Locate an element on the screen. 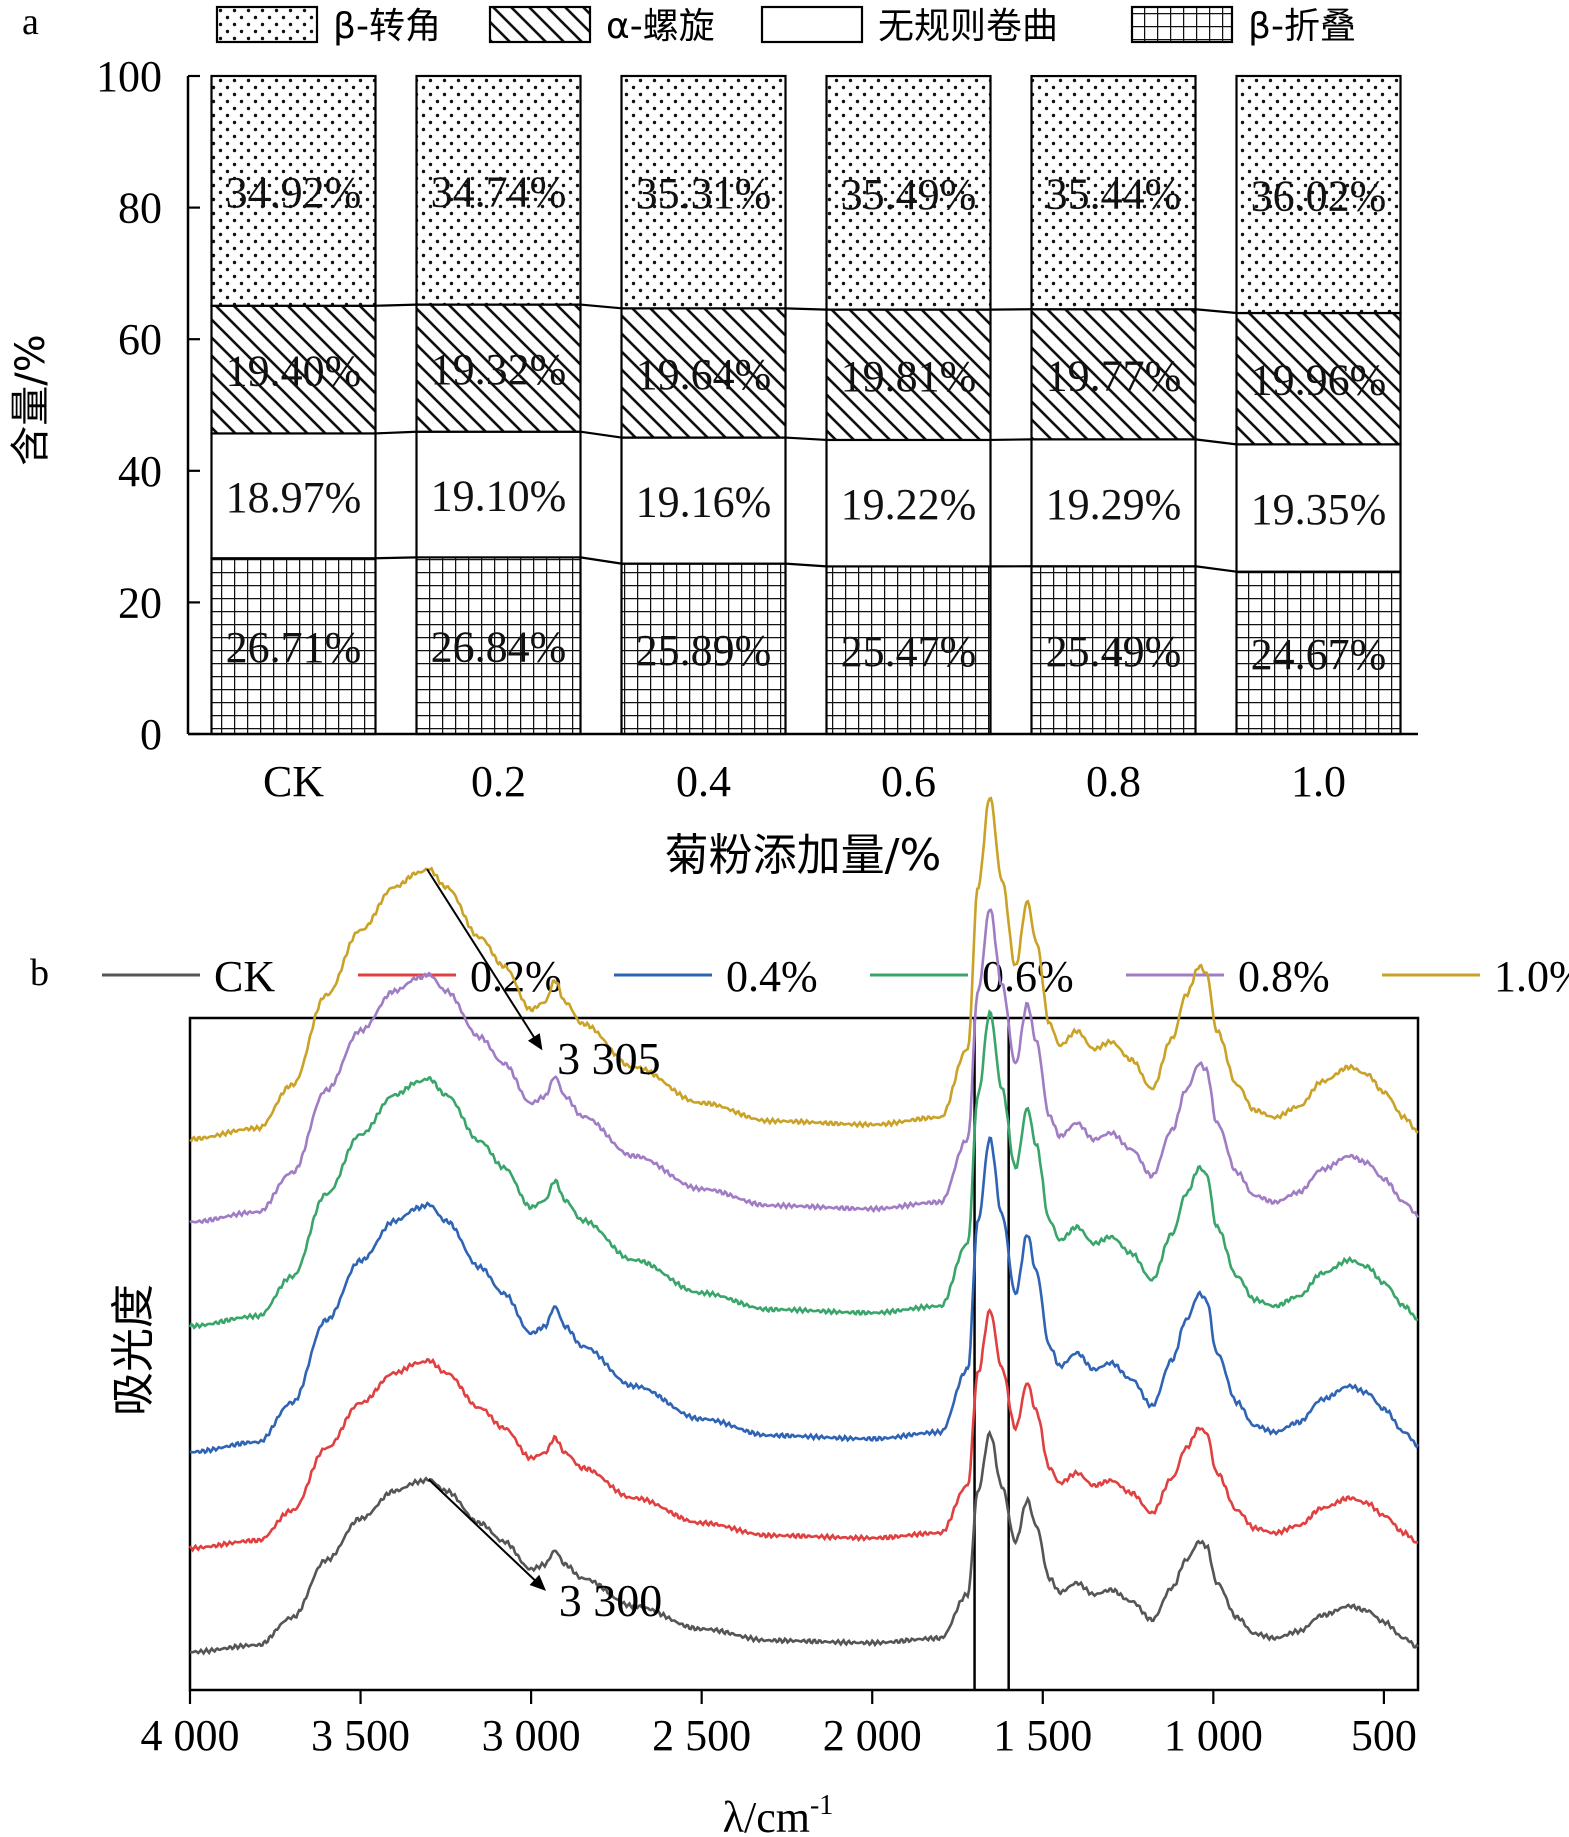 This screenshot has height=1837, width=1569. bar-label-0.6-0: 25.47% is located at coordinates (909, 651).